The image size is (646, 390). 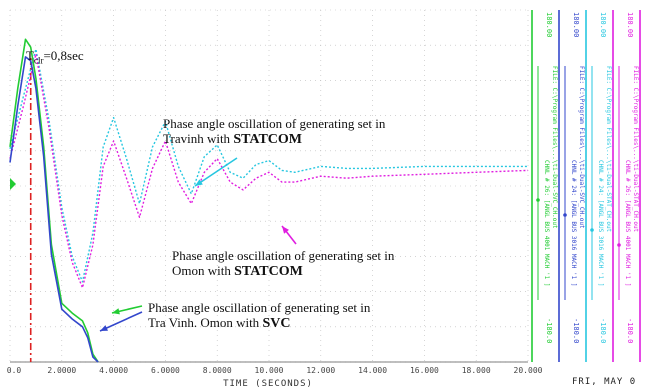 What do you see at coordinates (216, 172) in the screenshot?
I see `arrow-statcom-travinh` at bounding box center [216, 172].